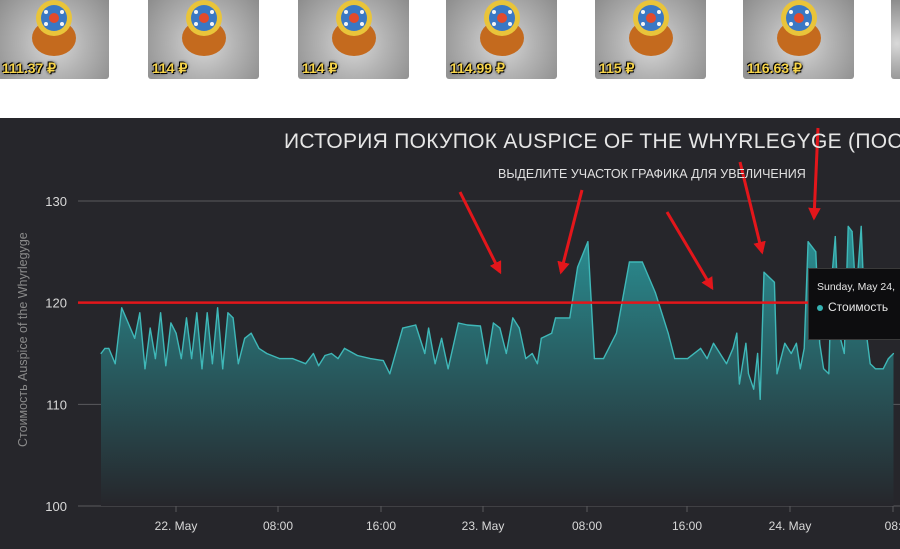  I want to click on item-price: 111.37 ₽, so click(29, 68).